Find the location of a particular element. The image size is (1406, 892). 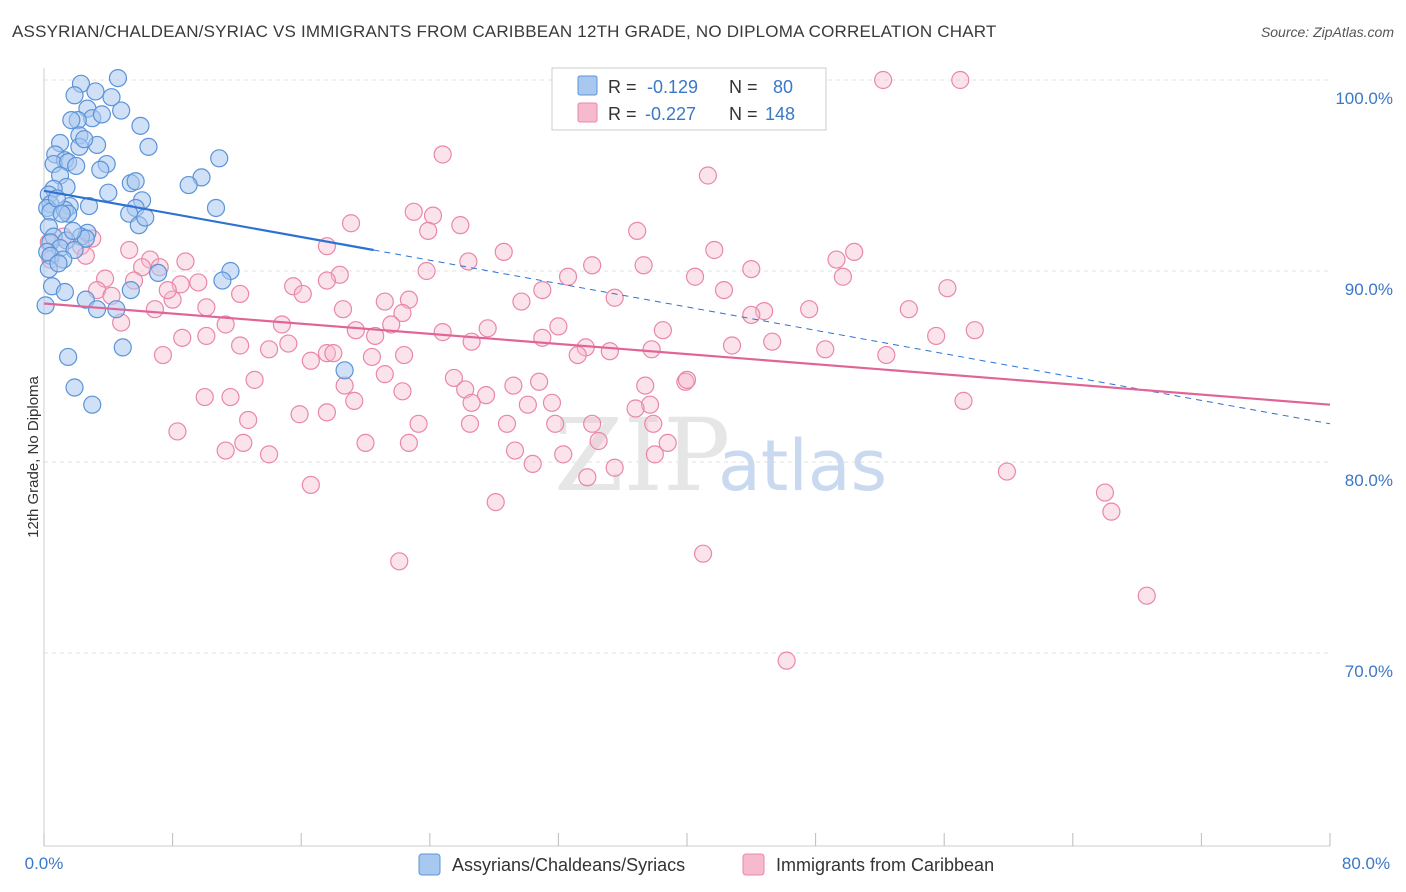

y-axis-label: 12th Grade, No Diploma is located at coordinates (33, 456).